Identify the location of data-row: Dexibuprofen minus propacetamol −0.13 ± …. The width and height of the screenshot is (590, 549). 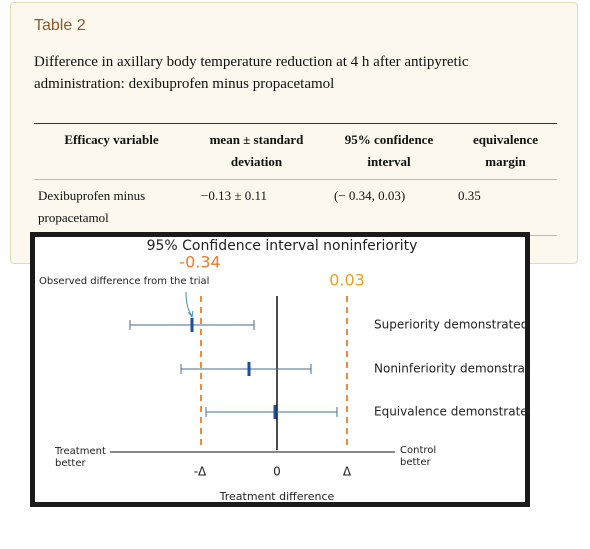
(295, 207).